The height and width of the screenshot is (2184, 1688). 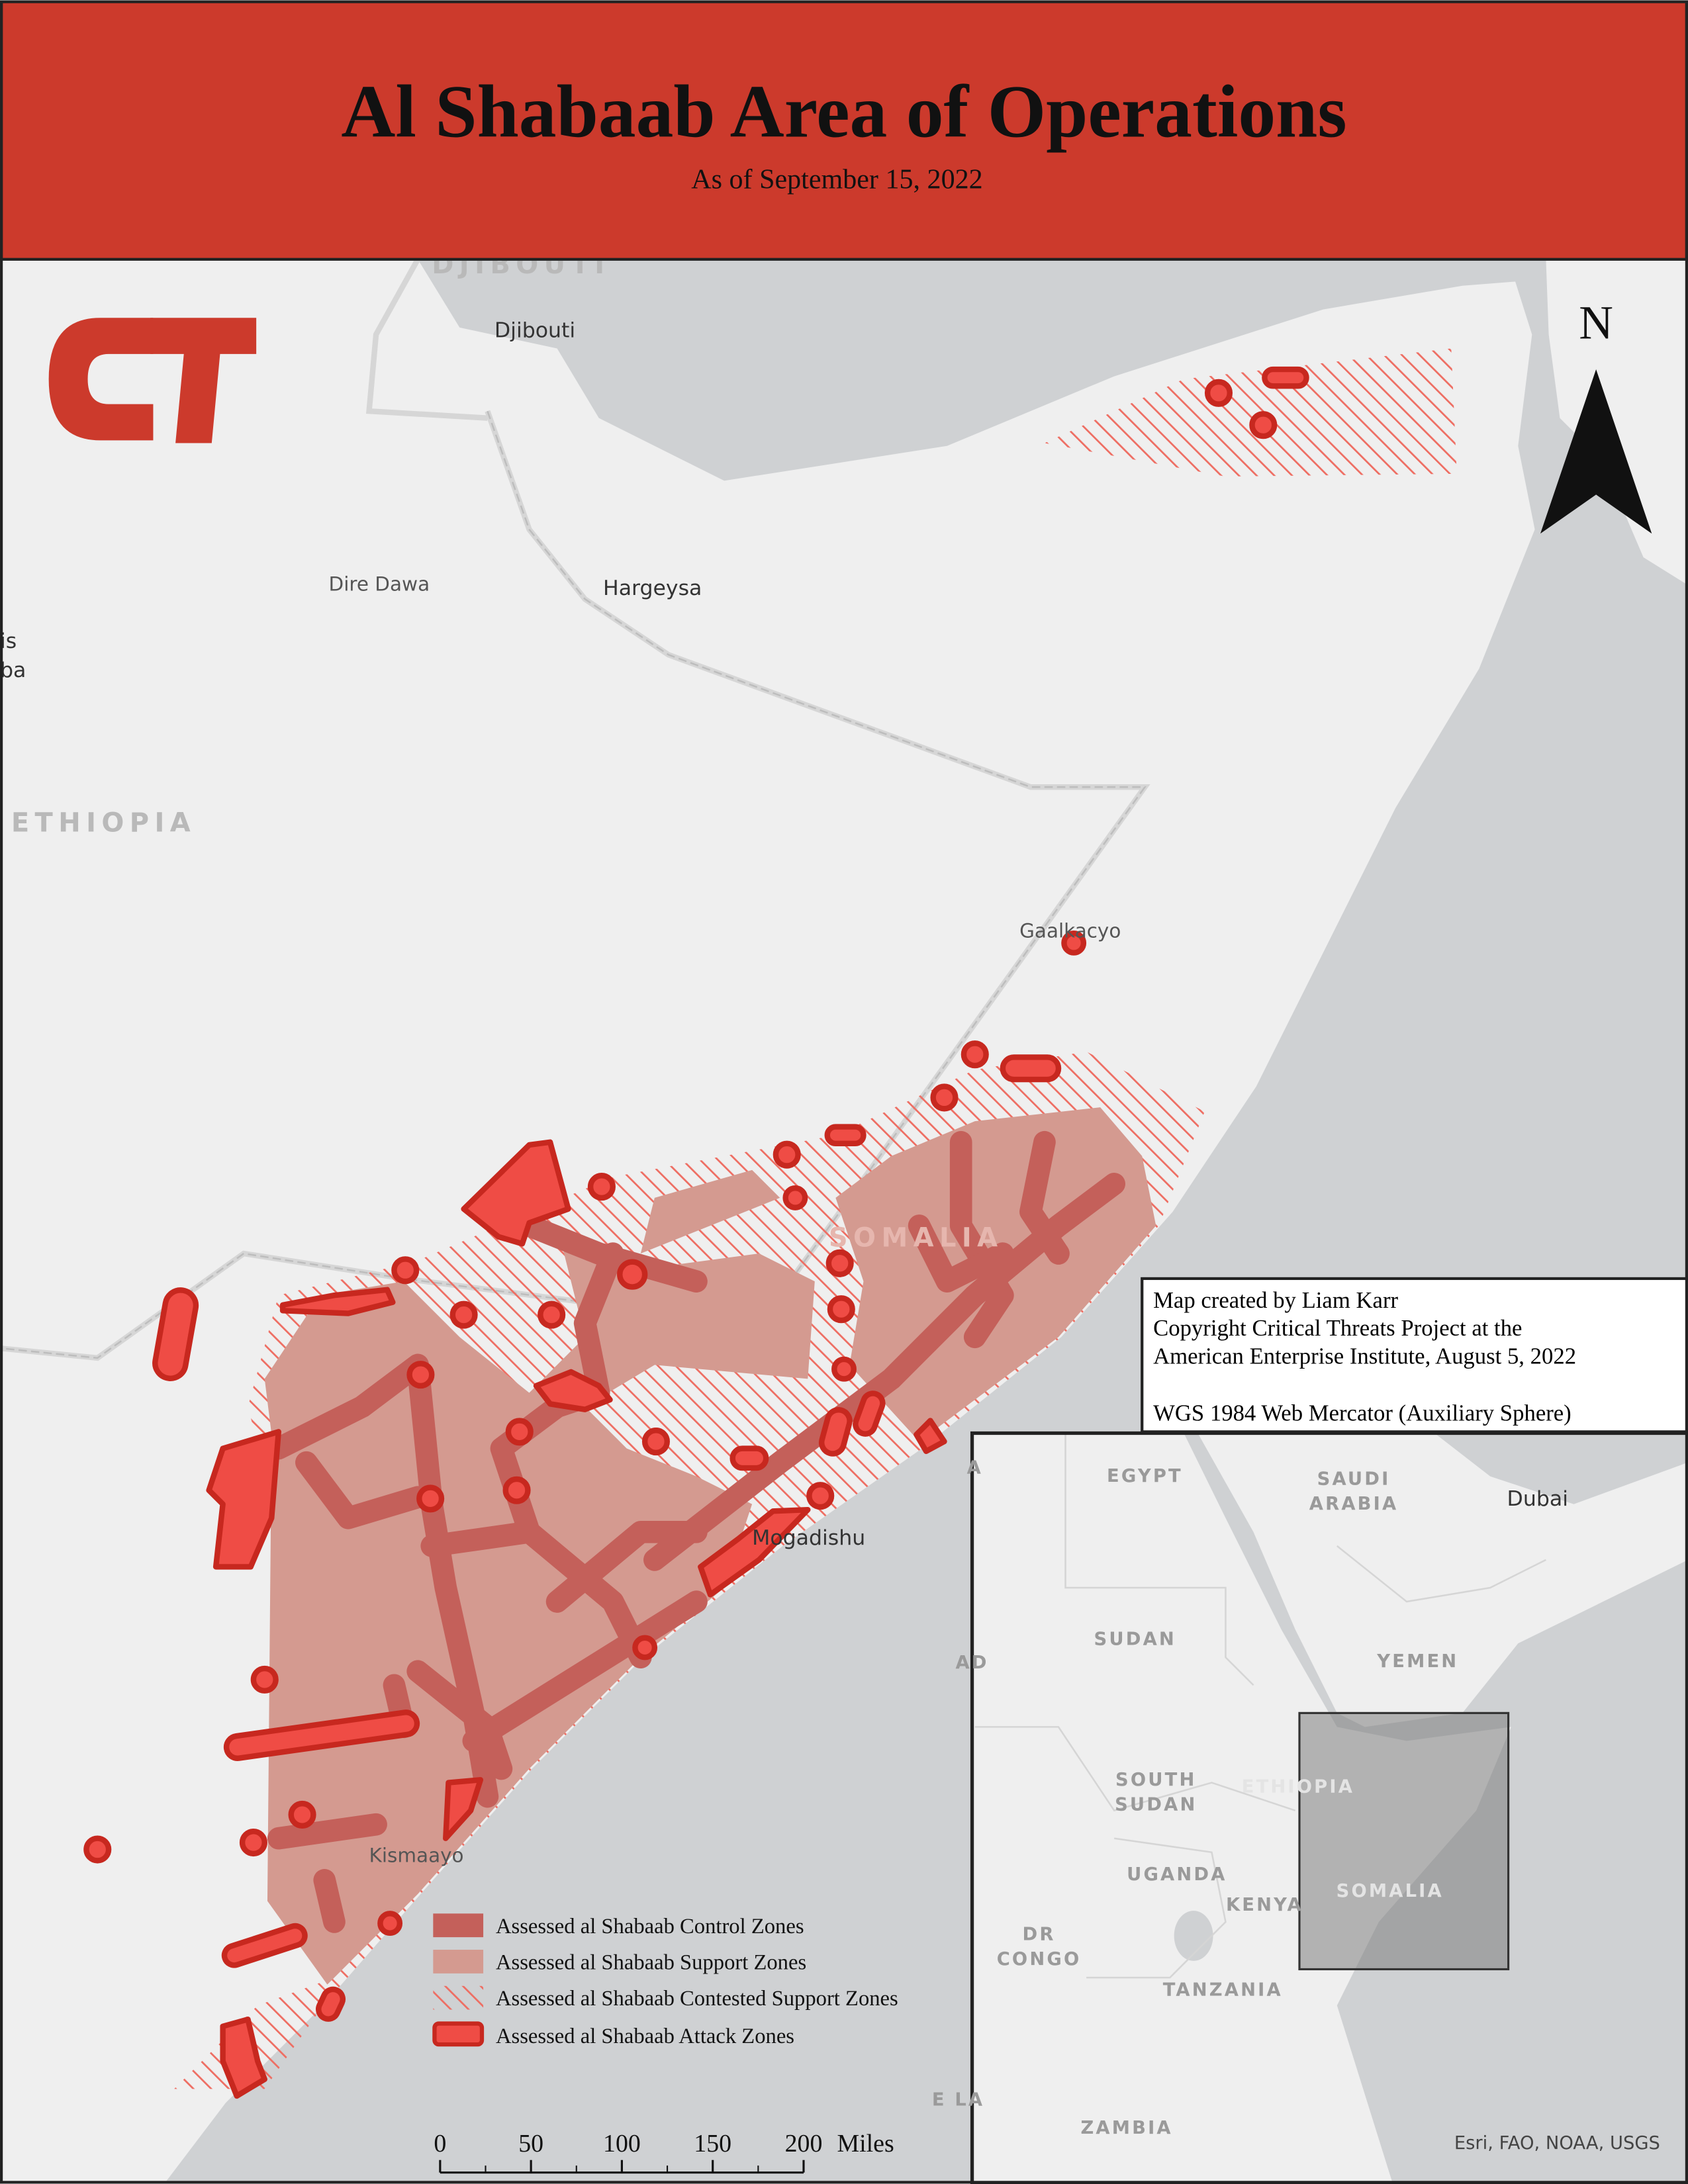 What do you see at coordinates (1155, 1780) in the screenshot?
I see `inset-label: SOUTH` at bounding box center [1155, 1780].